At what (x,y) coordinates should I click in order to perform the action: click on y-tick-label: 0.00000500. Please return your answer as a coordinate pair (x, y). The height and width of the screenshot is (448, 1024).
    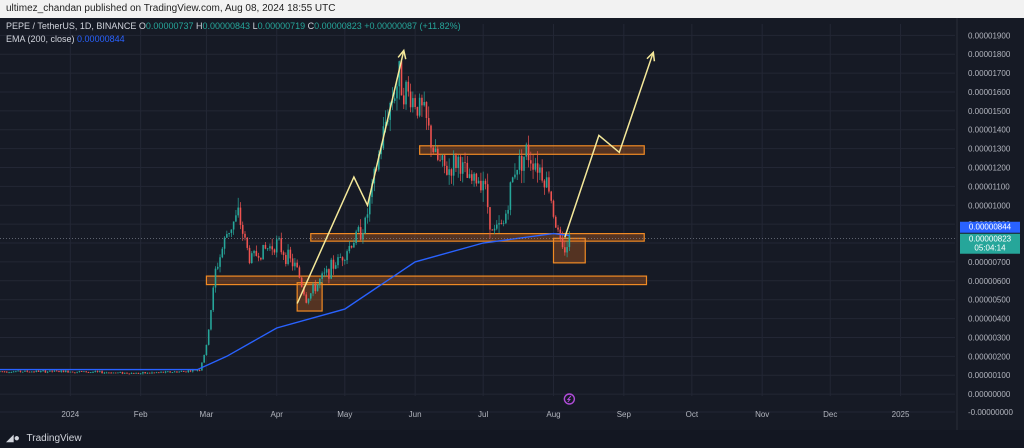
    Looking at the image, I should click on (989, 300).